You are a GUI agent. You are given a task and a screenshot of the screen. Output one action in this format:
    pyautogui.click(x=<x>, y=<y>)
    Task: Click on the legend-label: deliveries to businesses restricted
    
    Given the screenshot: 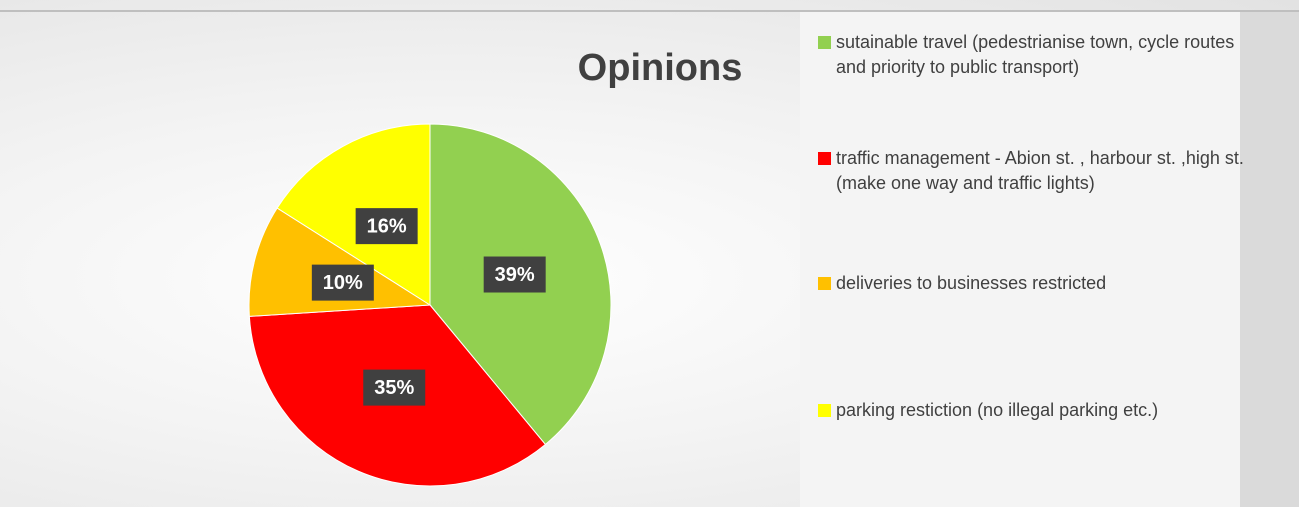 What is the action you would take?
    pyautogui.click(x=971, y=283)
    